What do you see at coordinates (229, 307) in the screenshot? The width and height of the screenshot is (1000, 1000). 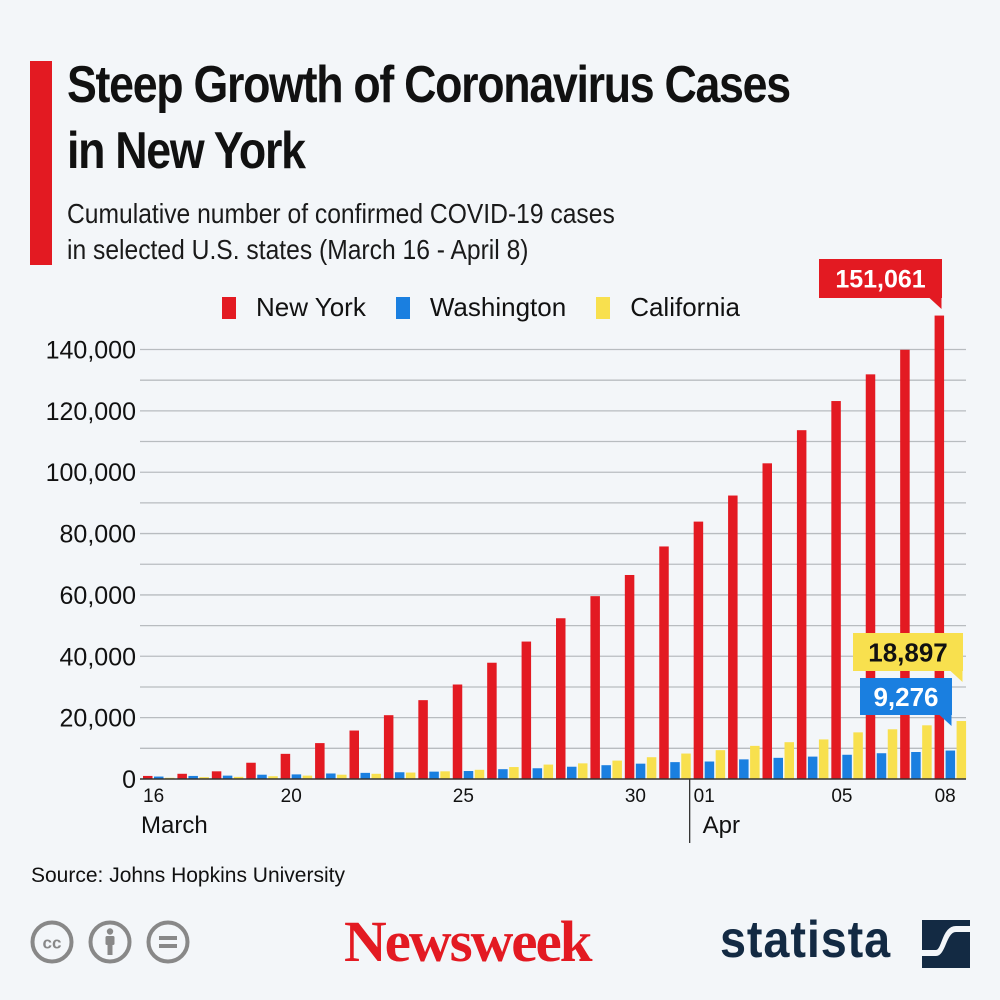 I see `legend-swatch-new-york` at bounding box center [229, 307].